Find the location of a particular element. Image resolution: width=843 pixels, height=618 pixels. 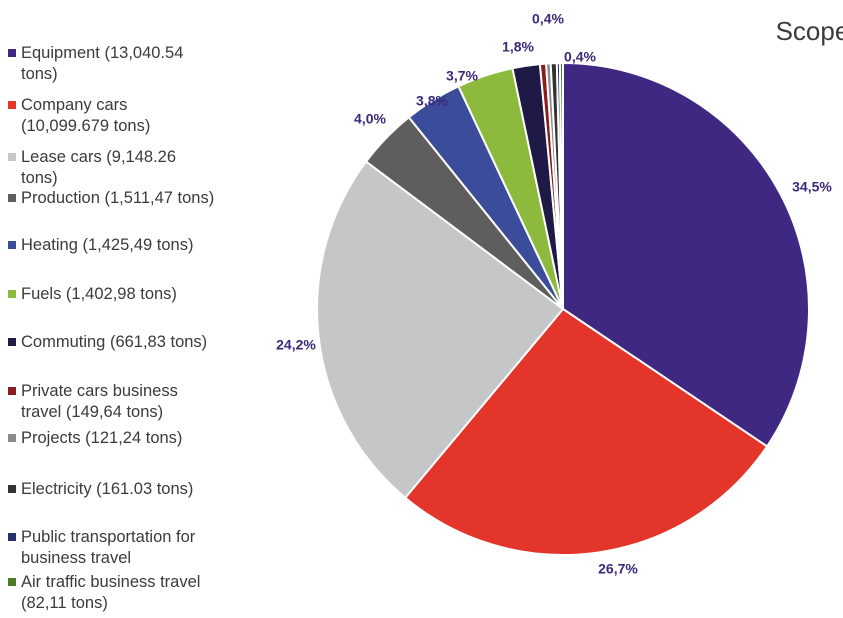

legend-label: Company cars (10,099.679 tons) is located at coordinates (86, 115).